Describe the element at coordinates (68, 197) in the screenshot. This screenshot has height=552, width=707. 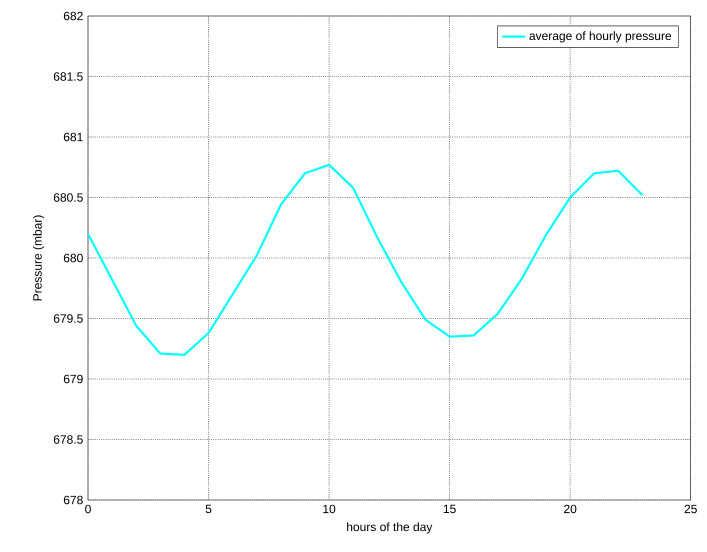
I see `y-tick-label: 680.5` at that location.